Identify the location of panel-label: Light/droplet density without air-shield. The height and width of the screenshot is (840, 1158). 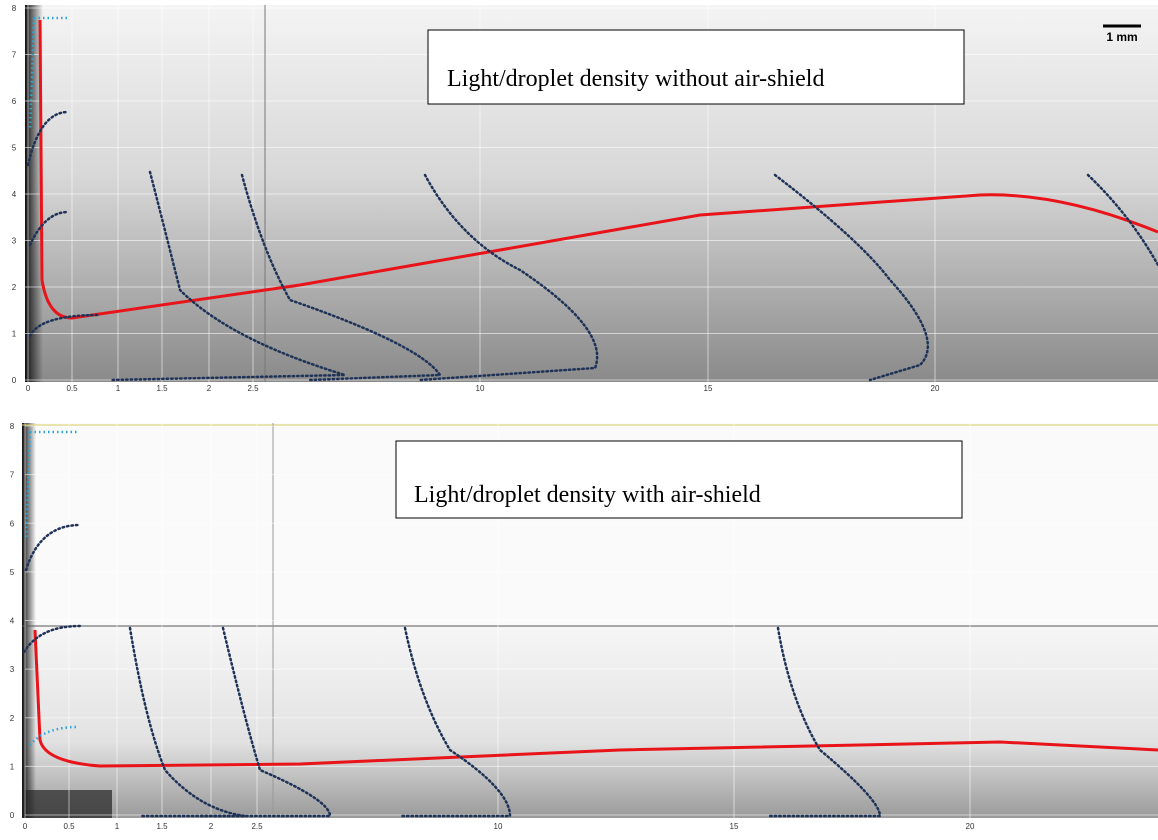
(635, 79).